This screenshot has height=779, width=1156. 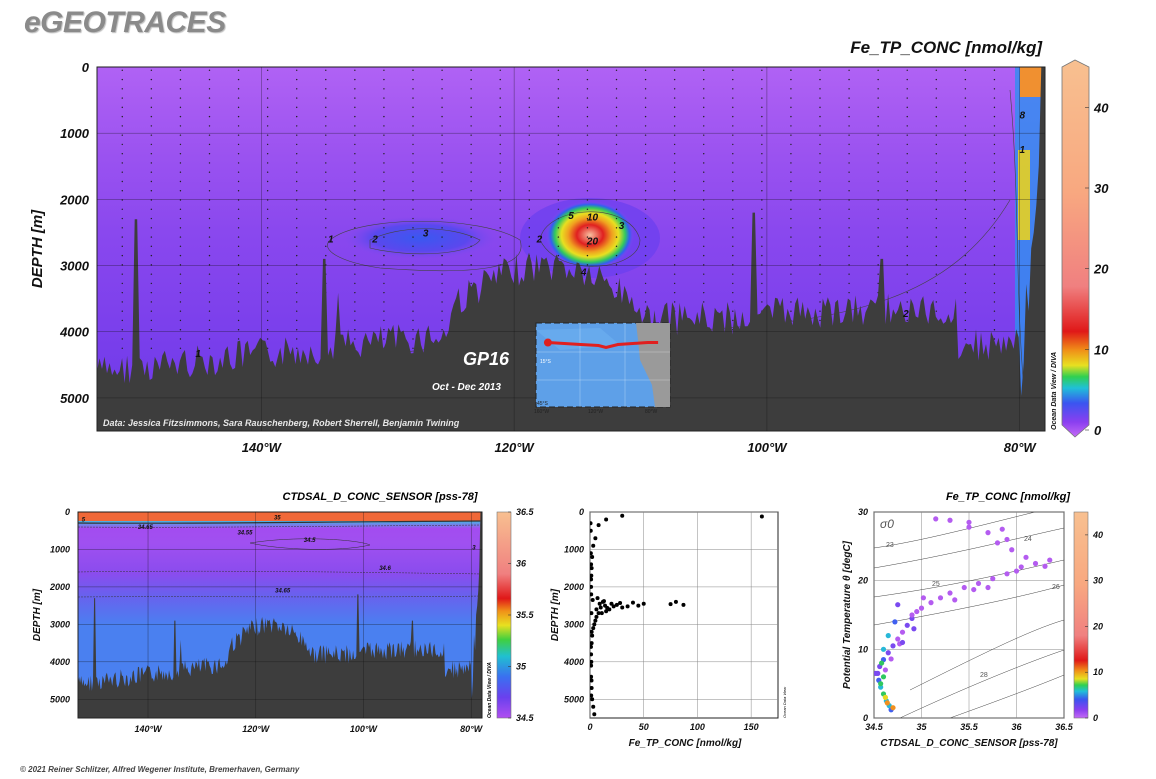 What do you see at coordinates (890, 545) in the screenshot?
I see `isopycnal-label-0: 23` at bounding box center [890, 545].